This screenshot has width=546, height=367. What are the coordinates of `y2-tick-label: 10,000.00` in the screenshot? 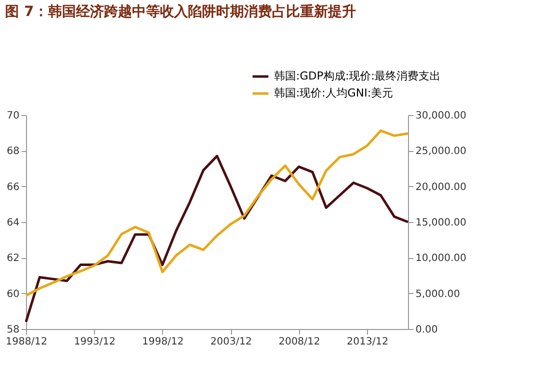 It's located at (441, 258).